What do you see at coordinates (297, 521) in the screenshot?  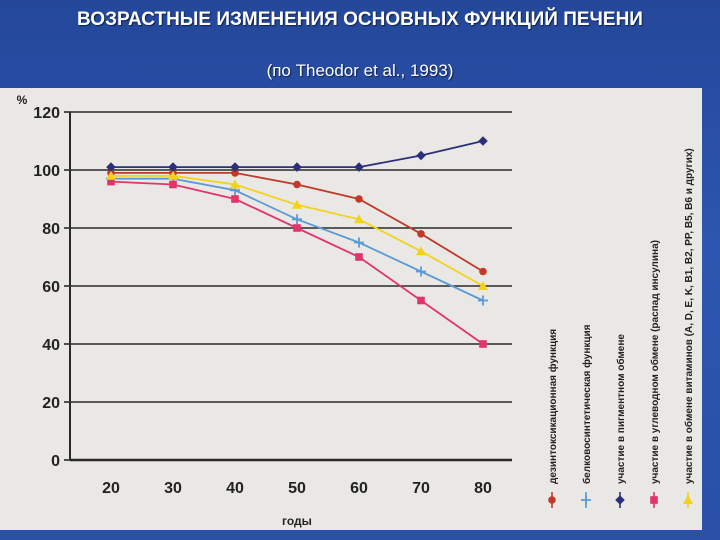 I see `x-axis-label: годы` at bounding box center [297, 521].